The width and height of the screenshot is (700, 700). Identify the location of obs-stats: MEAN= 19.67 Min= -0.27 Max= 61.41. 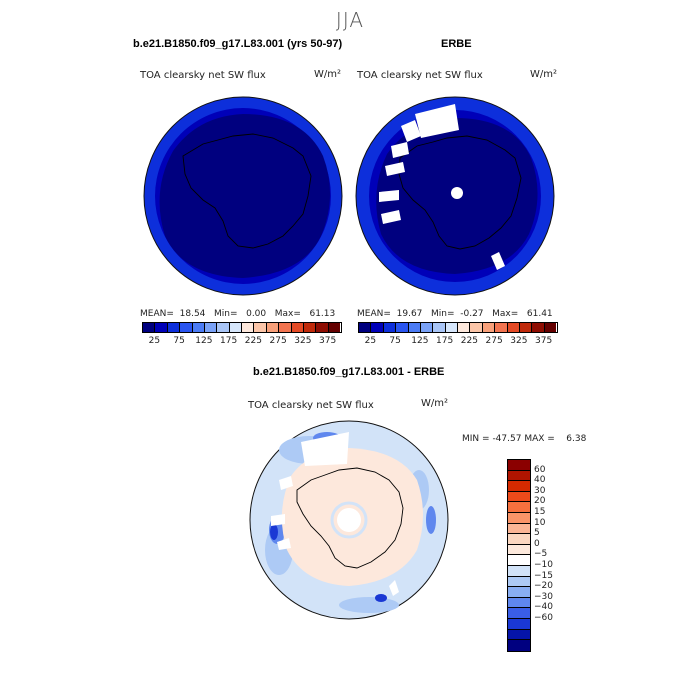
(455, 314).